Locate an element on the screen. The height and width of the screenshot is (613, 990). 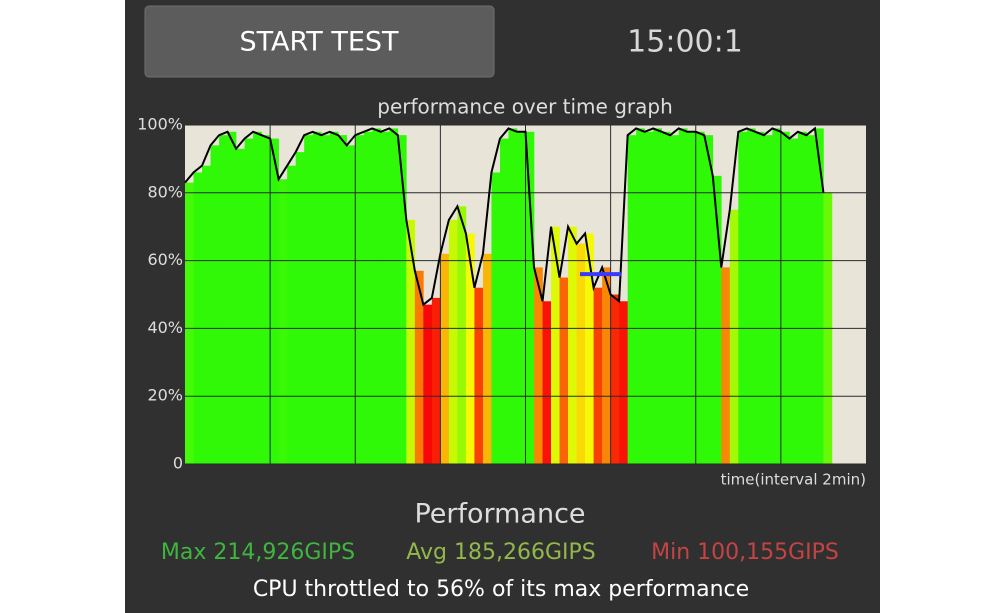
y-tick-label: 60% is located at coordinates (165, 259).